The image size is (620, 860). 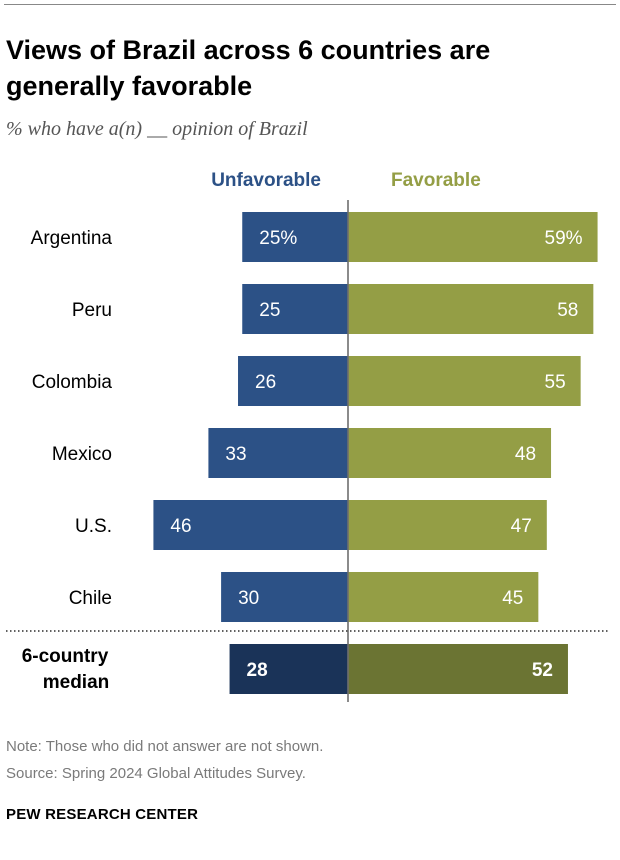 I want to click on data-label-favorable: 58, so click(x=567, y=310).